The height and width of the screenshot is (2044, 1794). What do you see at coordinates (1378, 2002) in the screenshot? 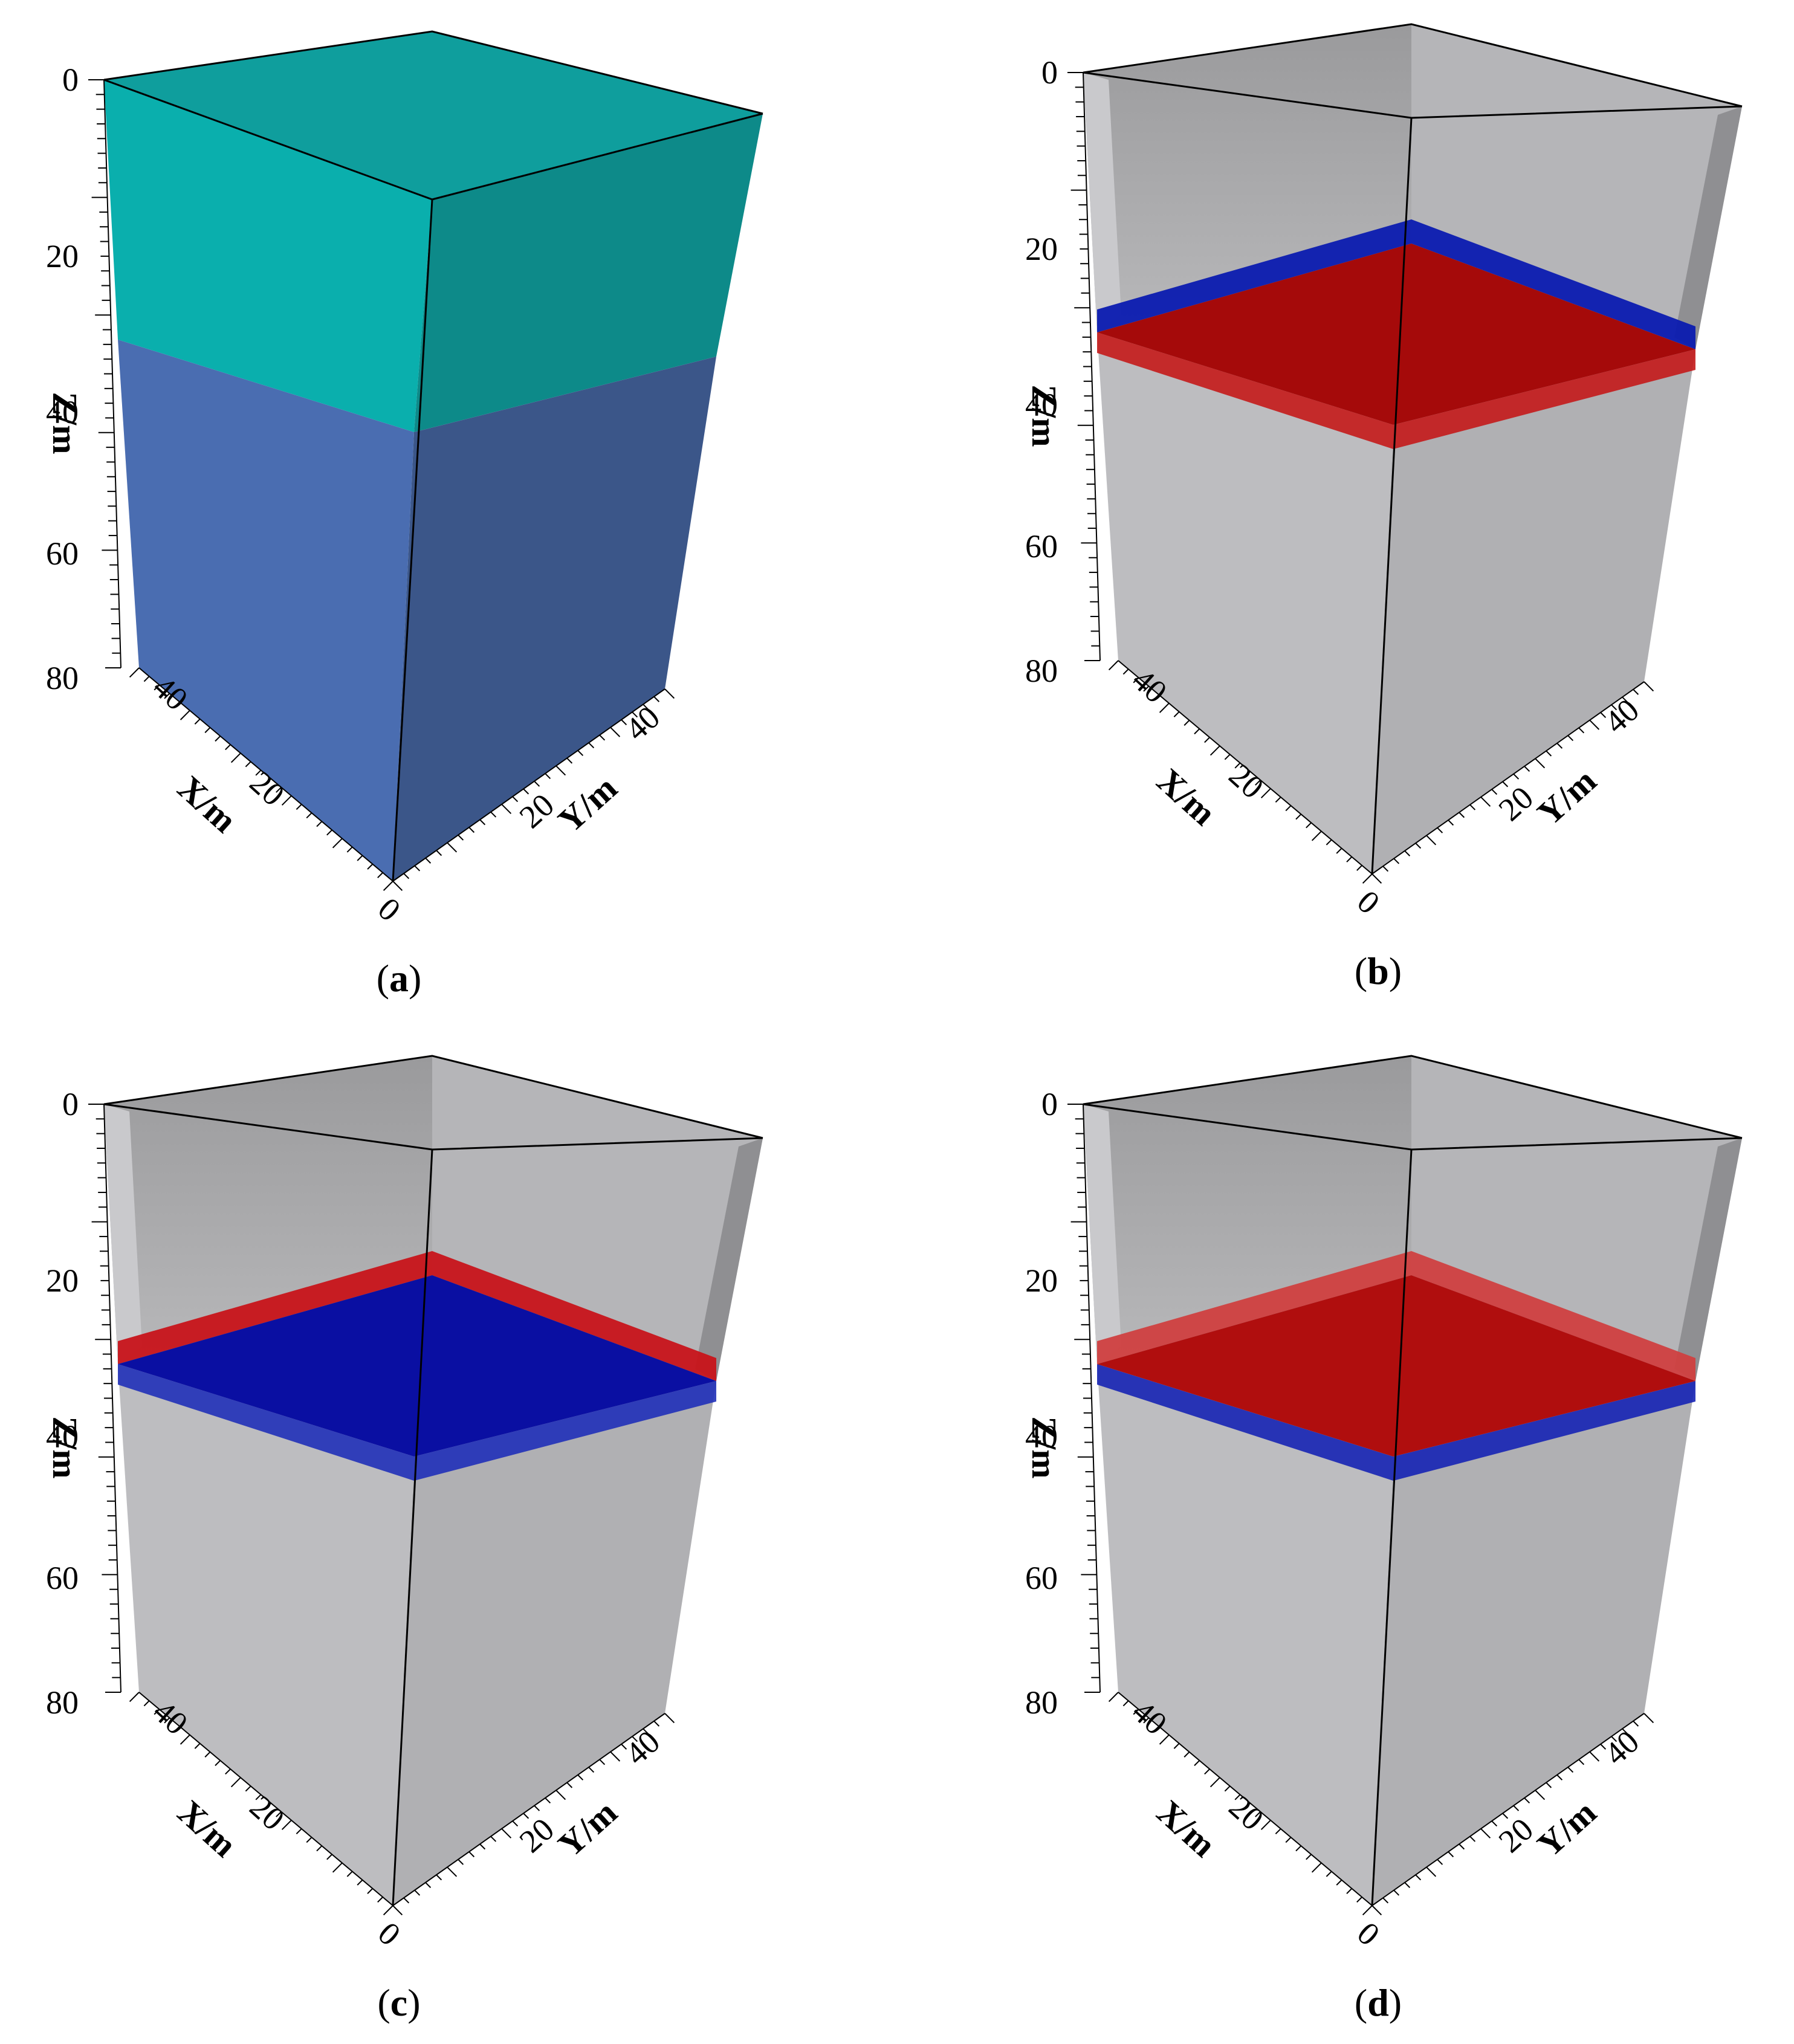
I see `panel-caption: (d)` at bounding box center [1378, 2002].